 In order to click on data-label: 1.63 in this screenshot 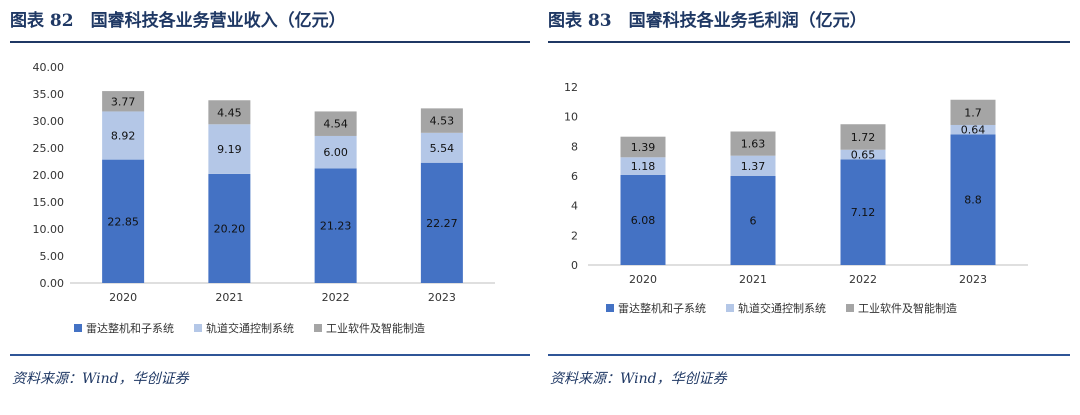, I will do `click(753, 144)`.